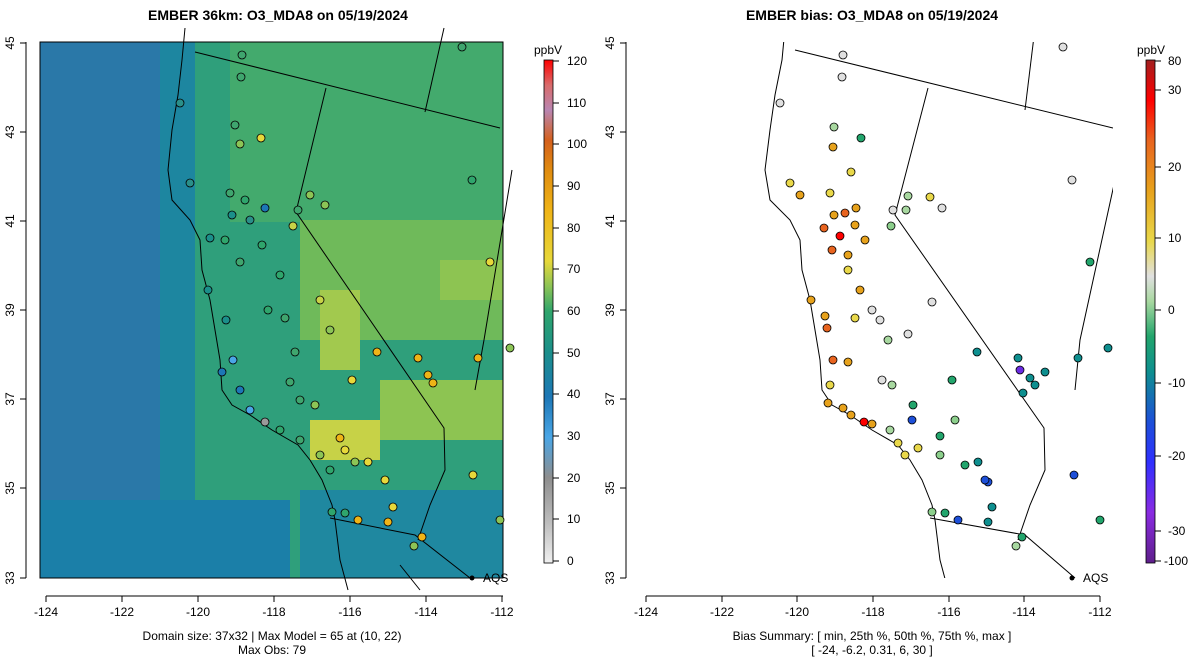 The image size is (1200, 672). What do you see at coordinates (1176, 561) in the screenshot?
I see `right-cb-tick: -100` at bounding box center [1176, 561].